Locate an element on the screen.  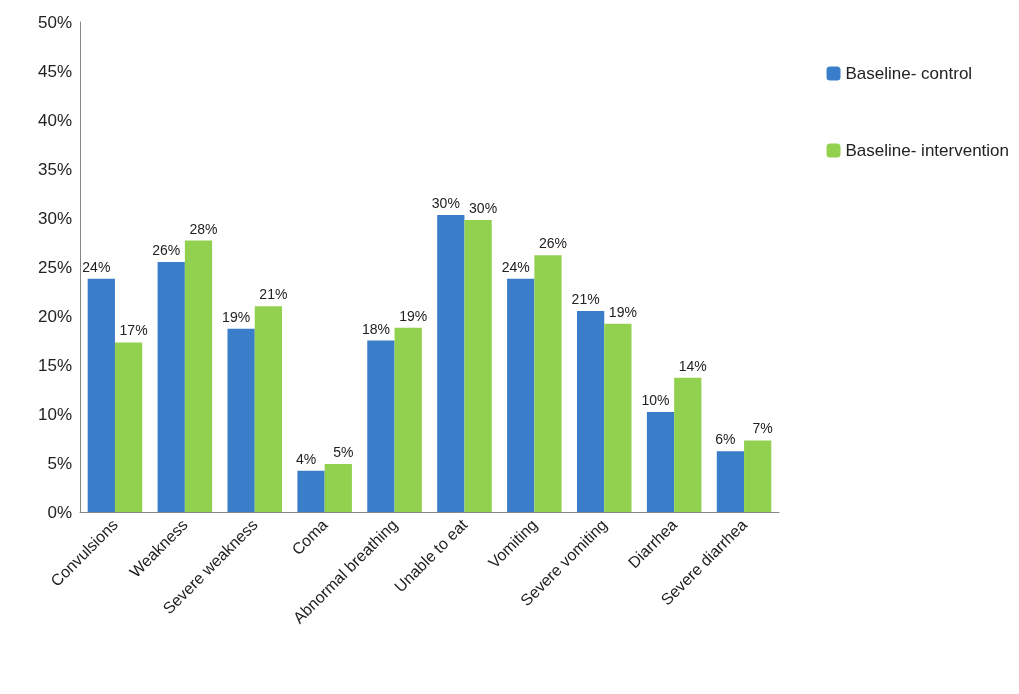
y-tick-label: 20% is located at coordinates (54, 316).